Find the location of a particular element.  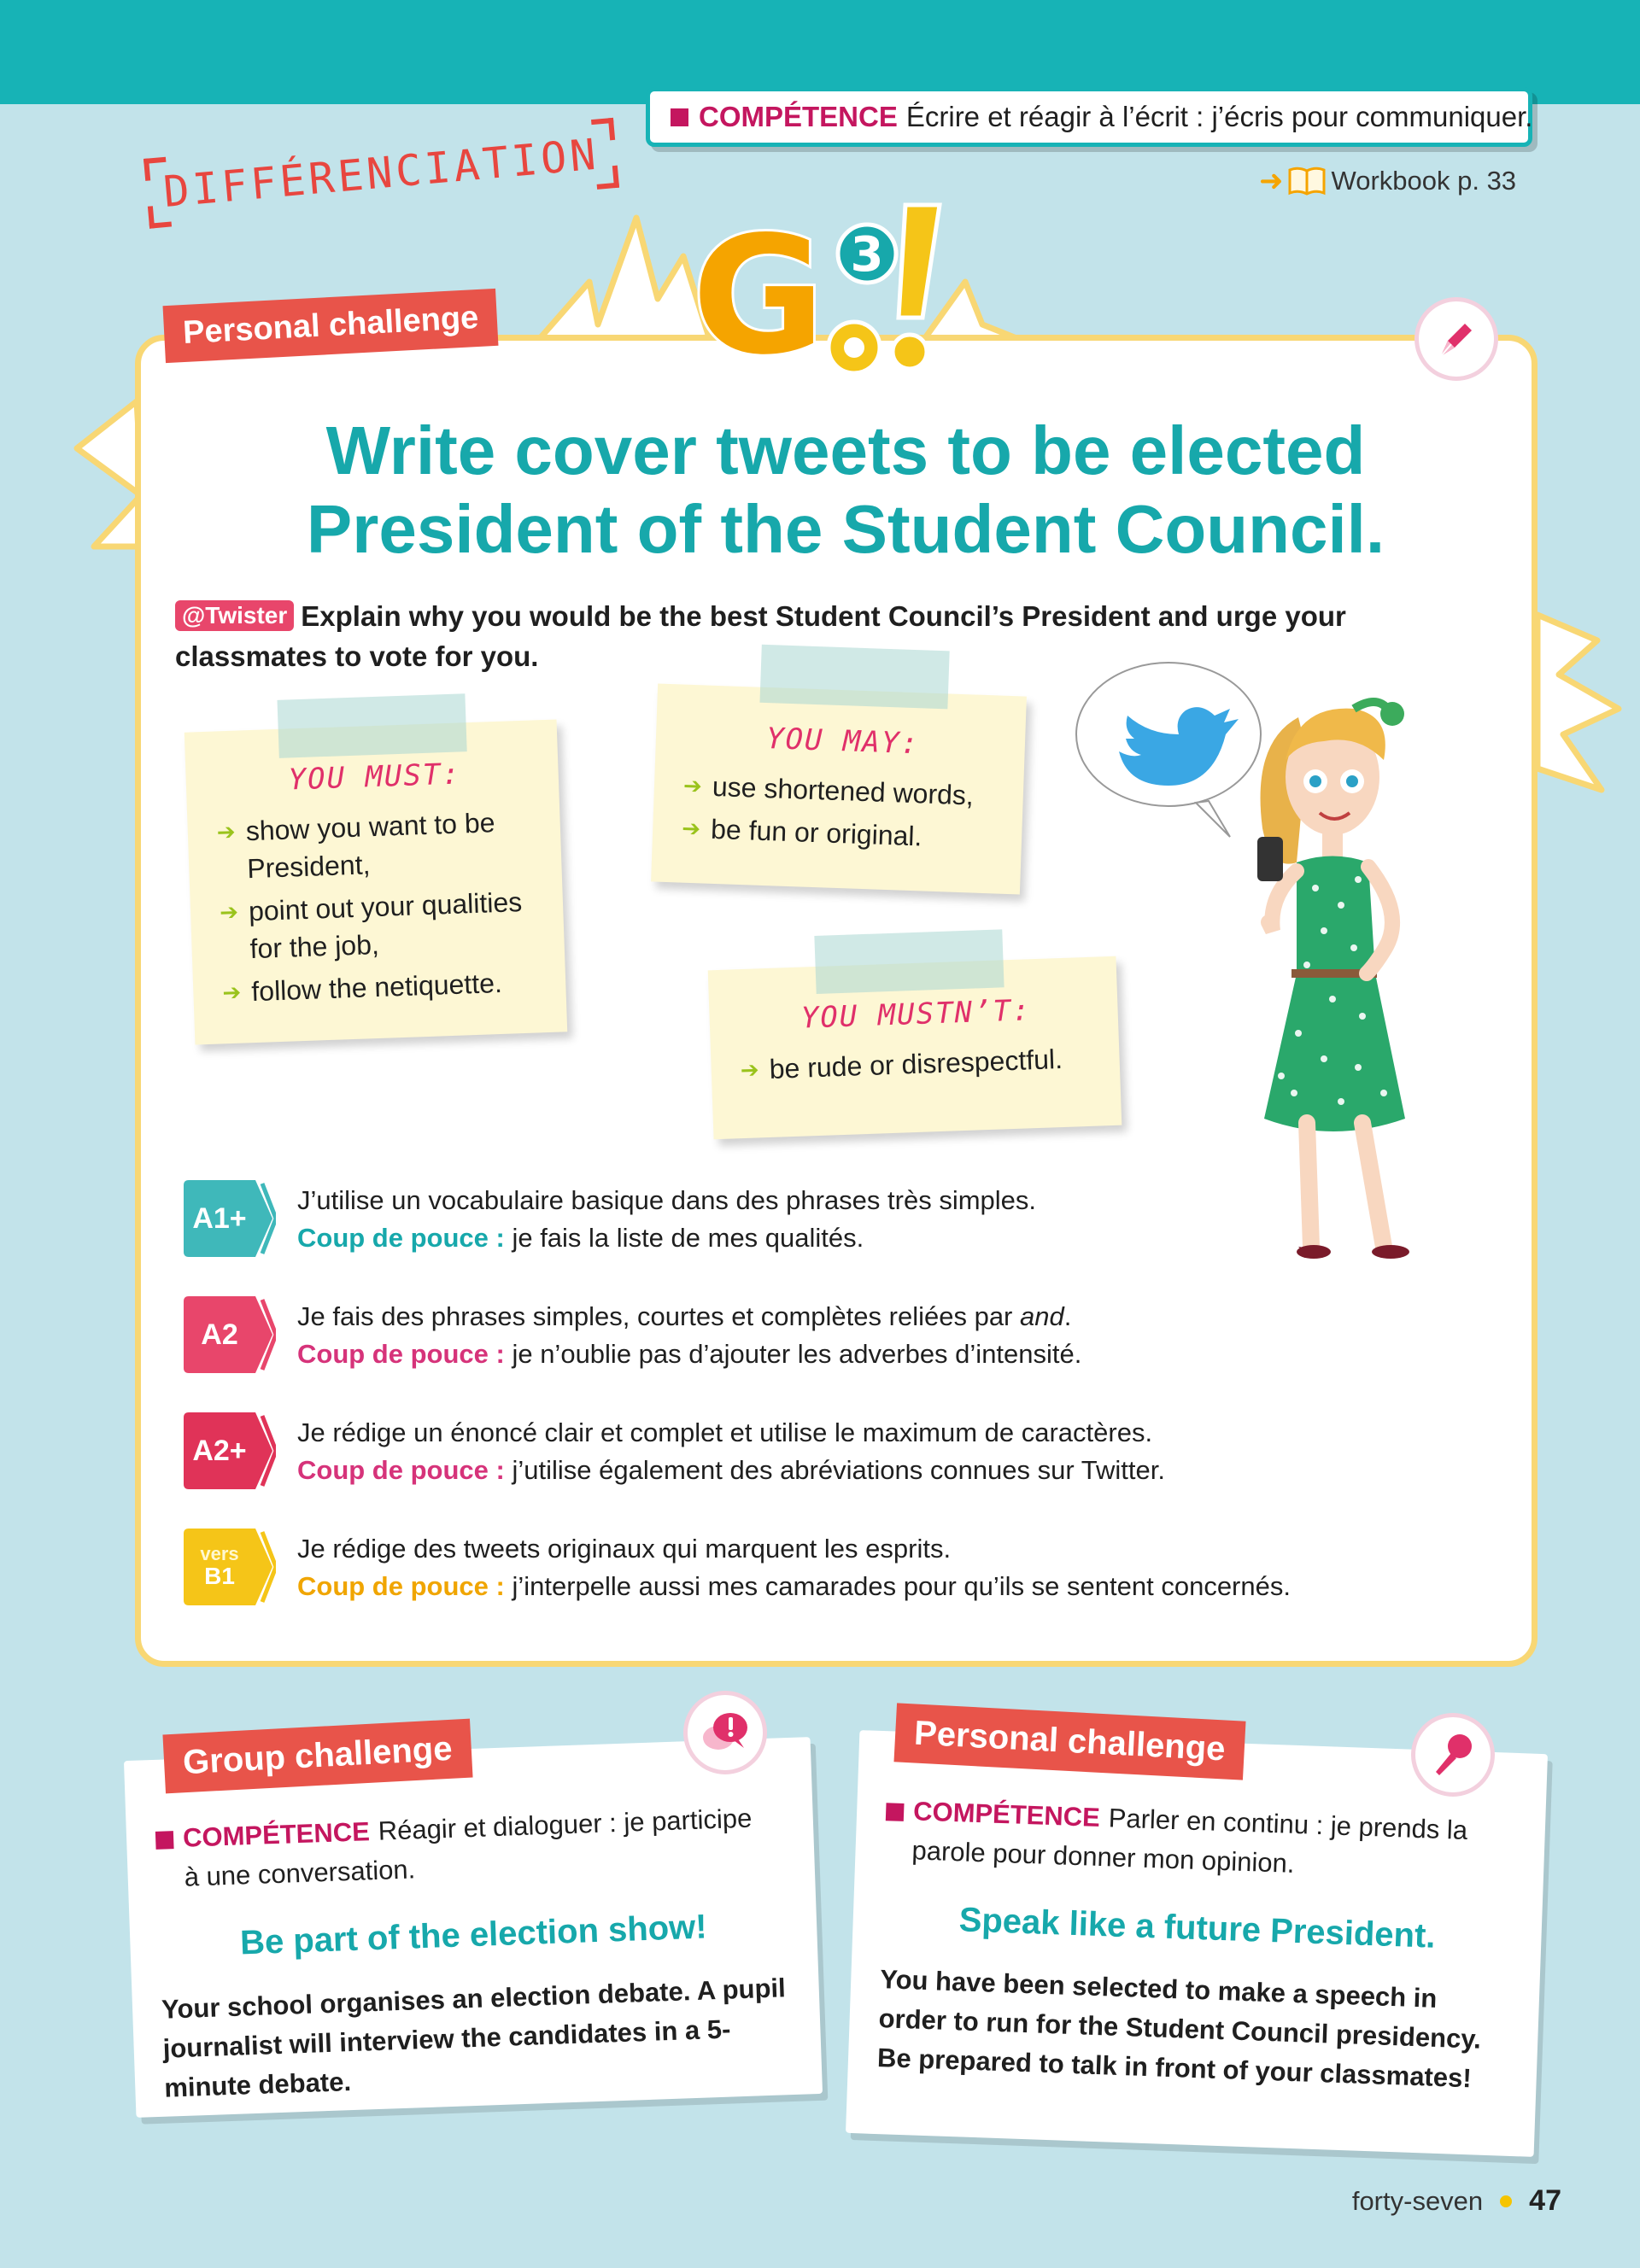

list-item: be rude or disrespectful. is located at coordinates (918, 1064).